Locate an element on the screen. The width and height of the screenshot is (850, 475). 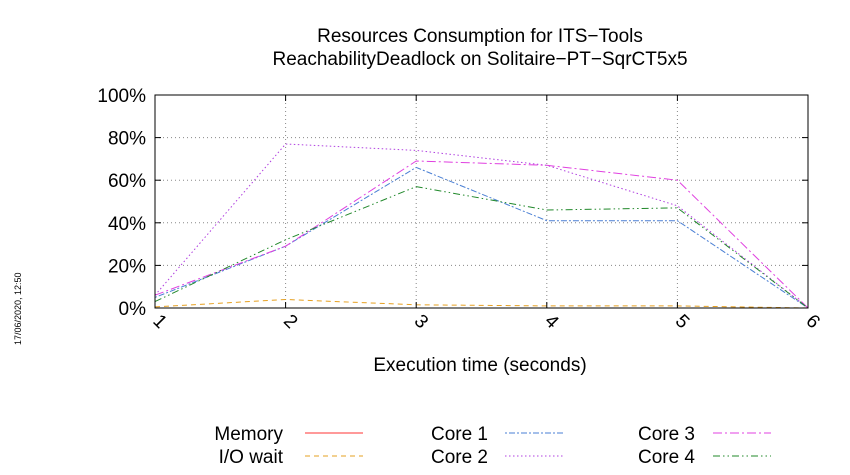
y-tick-label: 40% is located at coordinates (127, 224).